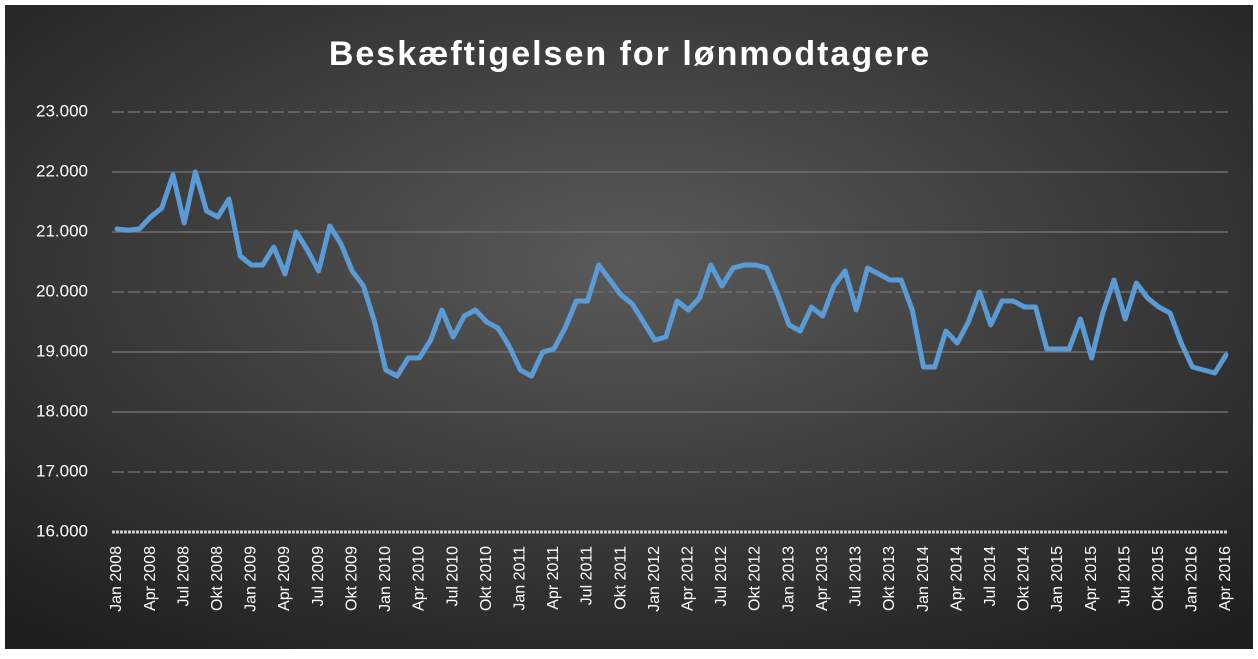 The width and height of the screenshot is (1258, 659). I want to click on x-tick-label: Okt 2009, so click(351, 578).